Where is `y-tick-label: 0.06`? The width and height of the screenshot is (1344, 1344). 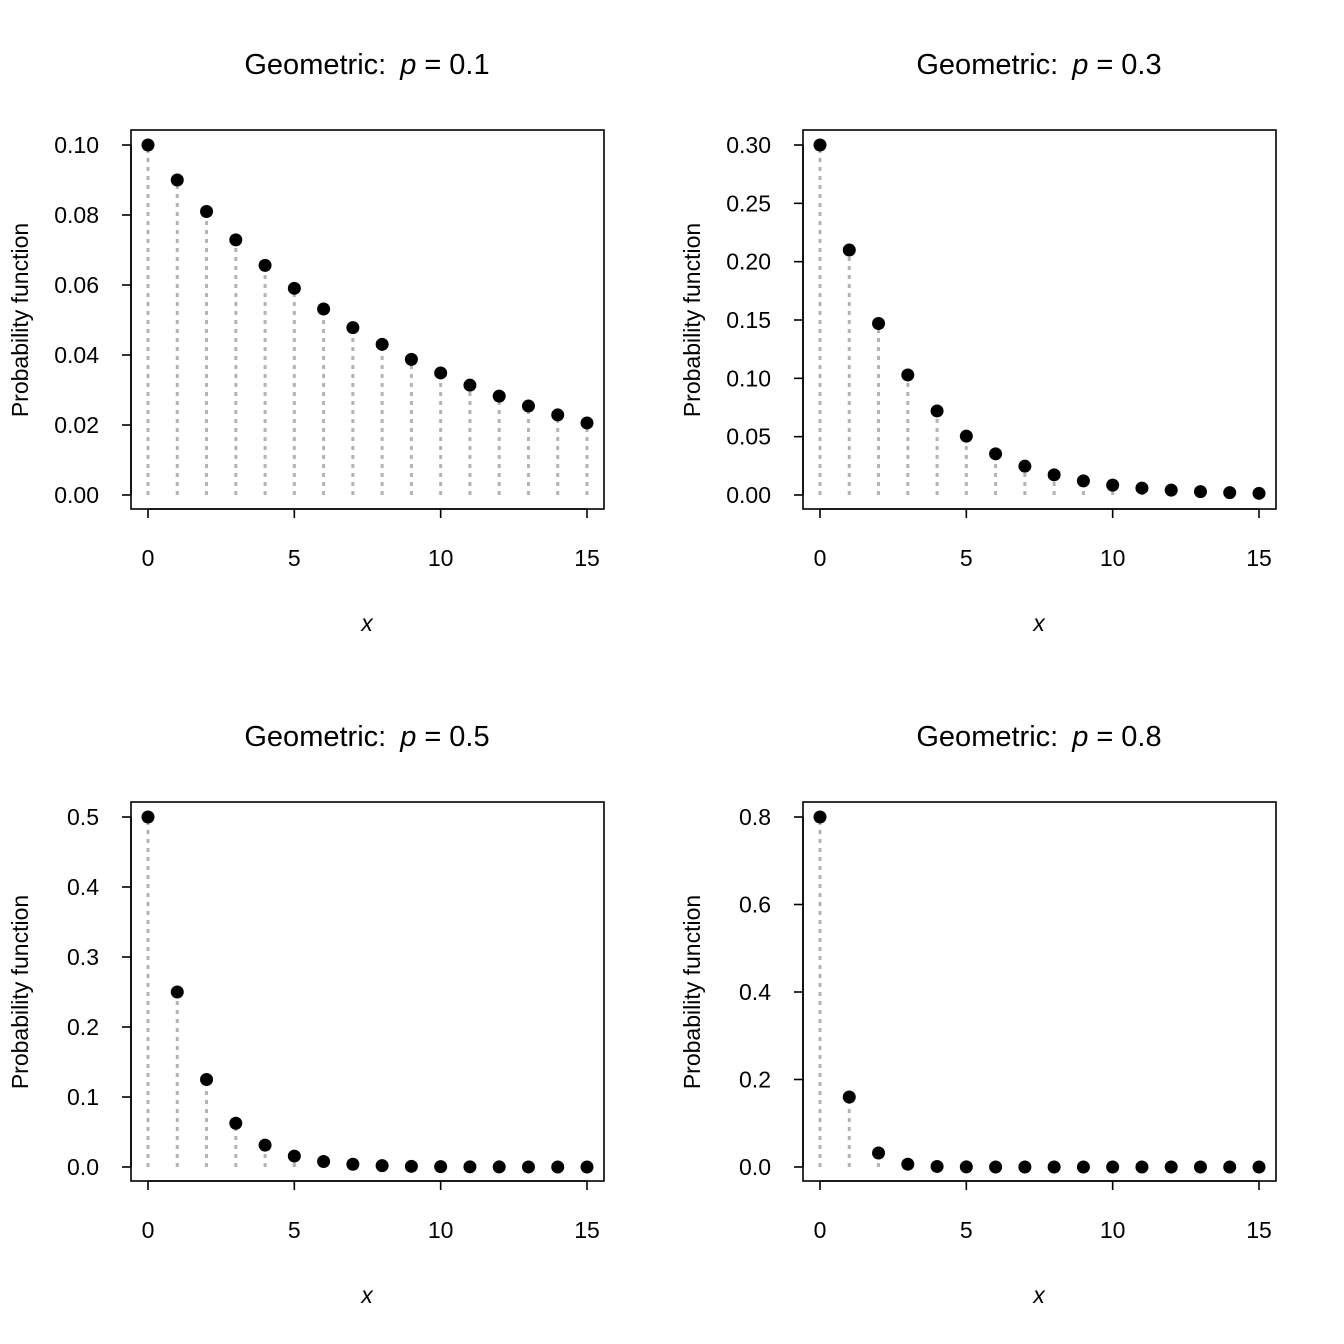
y-tick-label: 0.06 is located at coordinates (76, 285).